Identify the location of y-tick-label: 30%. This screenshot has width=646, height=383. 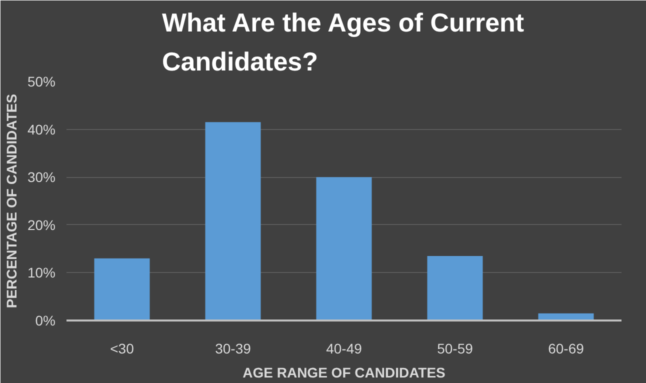
(41, 177).